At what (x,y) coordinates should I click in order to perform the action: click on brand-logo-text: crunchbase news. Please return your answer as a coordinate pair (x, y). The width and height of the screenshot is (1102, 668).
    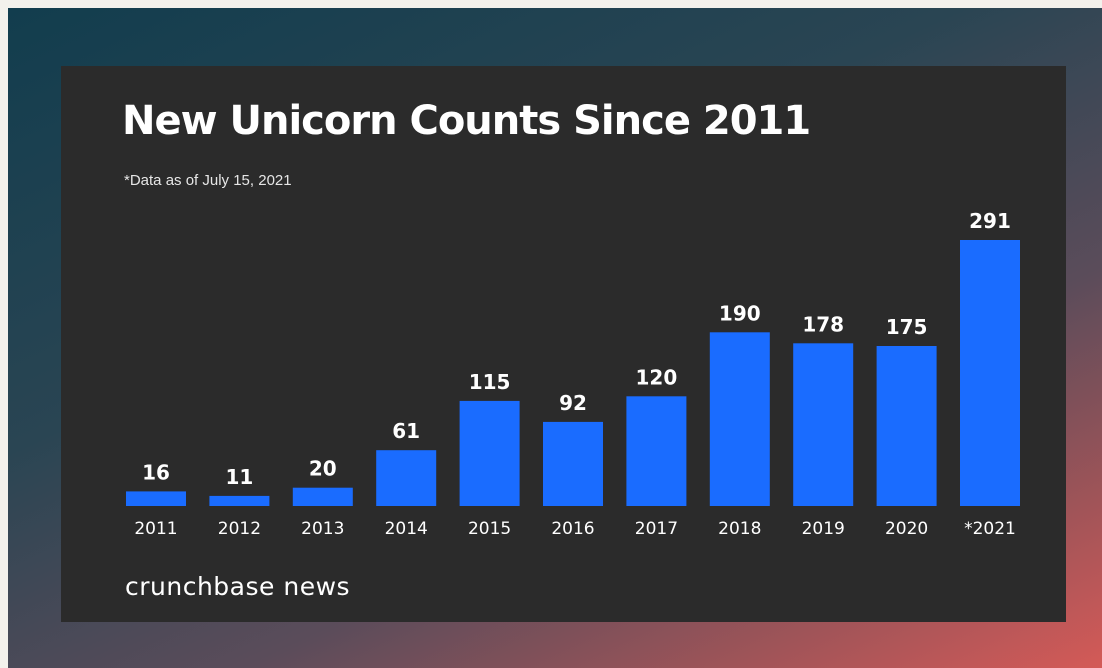
    Looking at the image, I should click on (238, 586).